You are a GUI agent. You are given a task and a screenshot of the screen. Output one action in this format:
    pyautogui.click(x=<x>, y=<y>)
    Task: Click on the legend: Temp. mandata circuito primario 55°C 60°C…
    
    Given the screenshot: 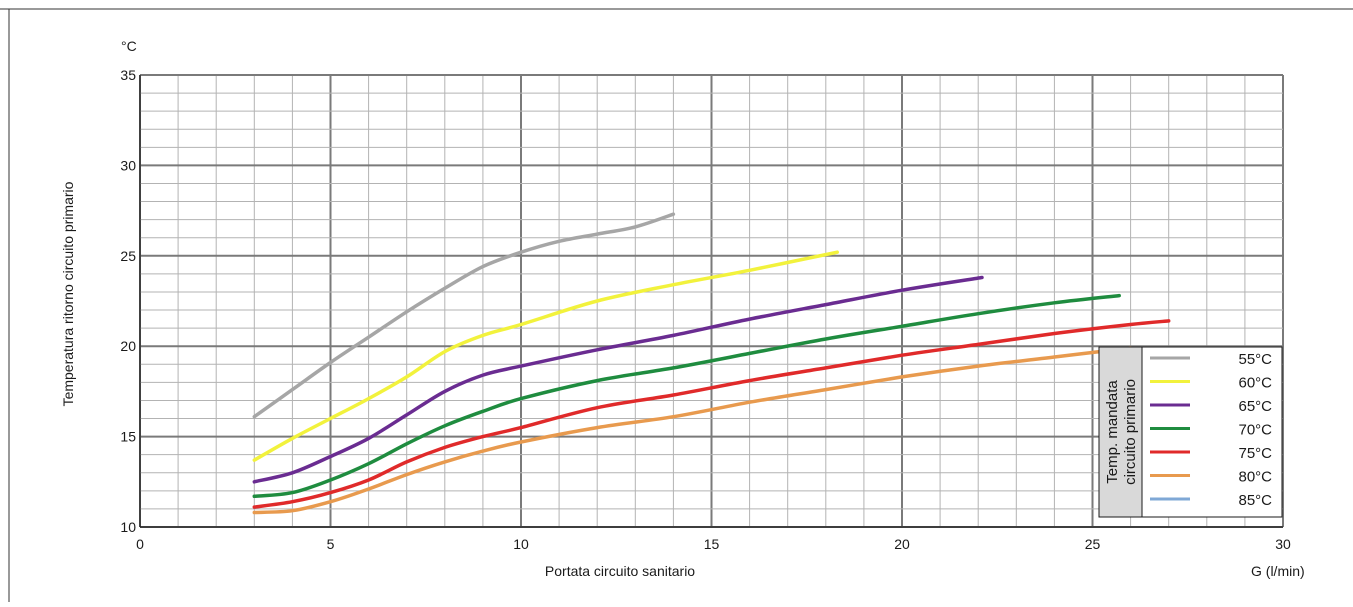 What is the action you would take?
    pyautogui.click(x=1190, y=432)
    